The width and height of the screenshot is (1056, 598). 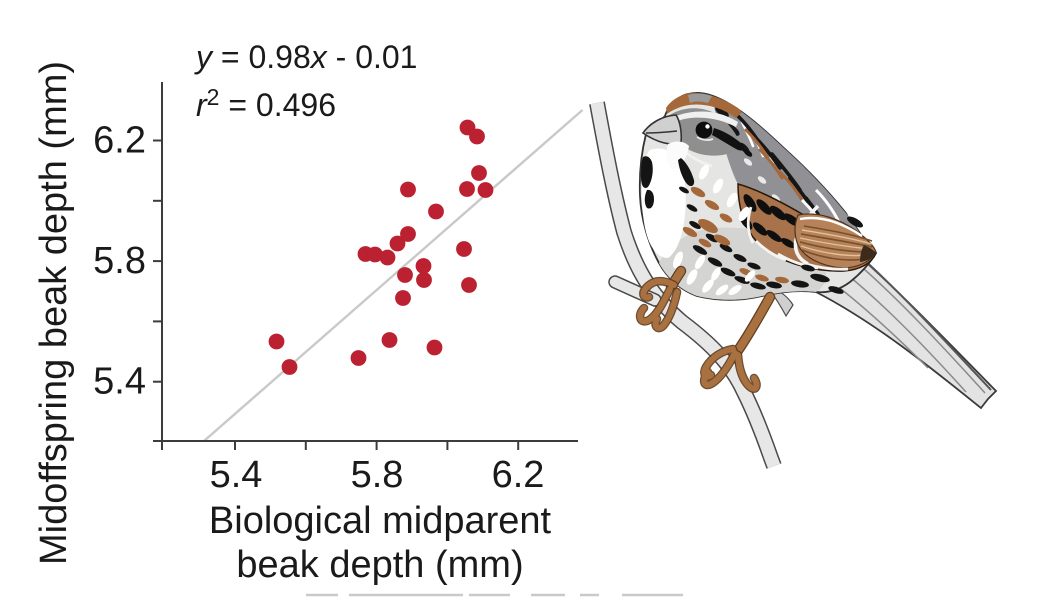 I want to click on svg-text: r2 = 0.496, so click(x=266, y=103).